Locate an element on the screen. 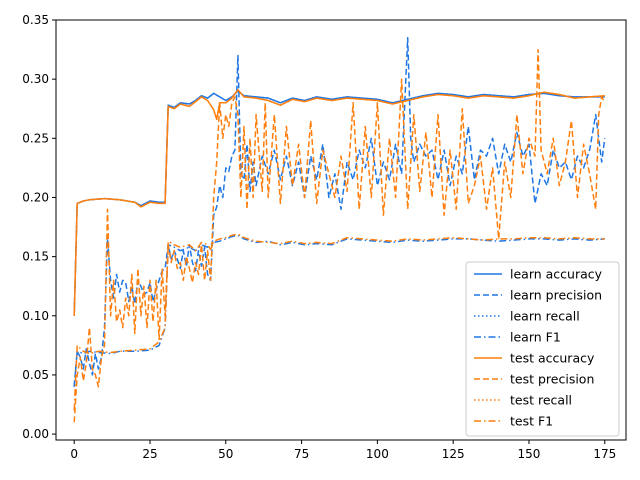  legend-label: test F1 is located at coordinates (531, 421).